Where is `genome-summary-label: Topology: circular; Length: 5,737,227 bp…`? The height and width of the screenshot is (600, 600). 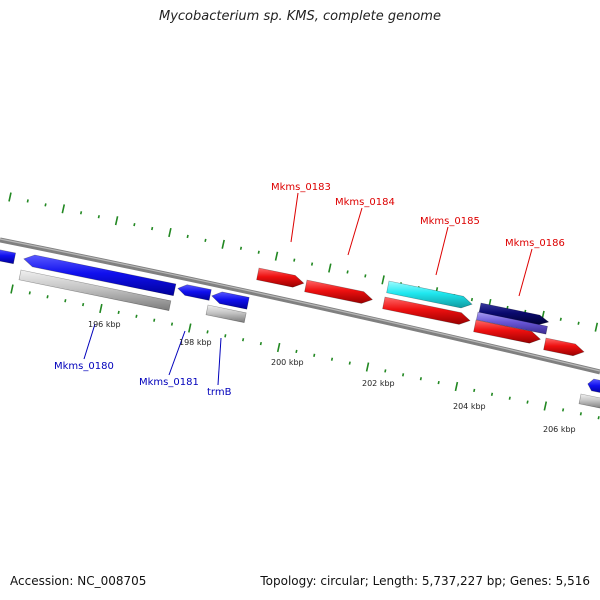 genome-summary-label: Topology: circular; Length: 5,737,227 bp… is located at coordinates (425, 581).